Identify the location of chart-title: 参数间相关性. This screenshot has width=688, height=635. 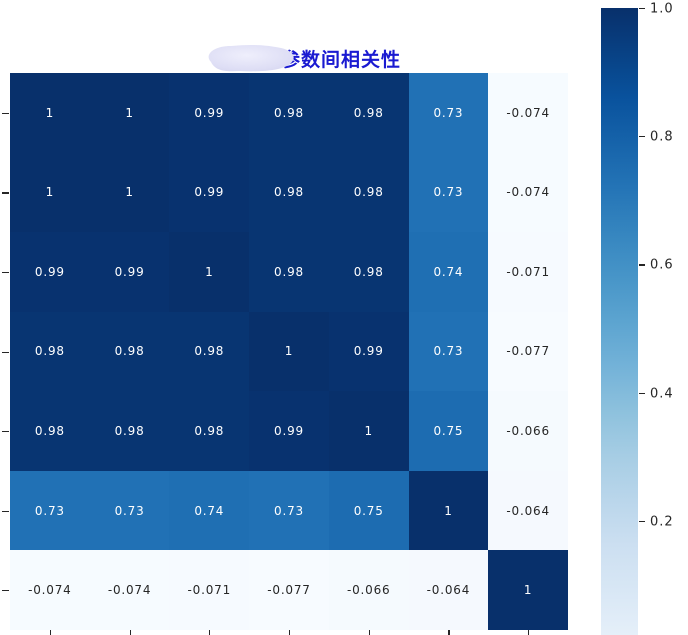
(341, 60).